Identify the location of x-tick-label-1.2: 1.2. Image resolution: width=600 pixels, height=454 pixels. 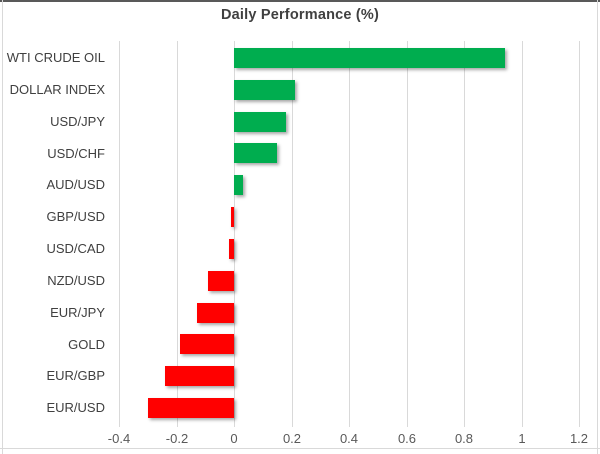
(579, 438).